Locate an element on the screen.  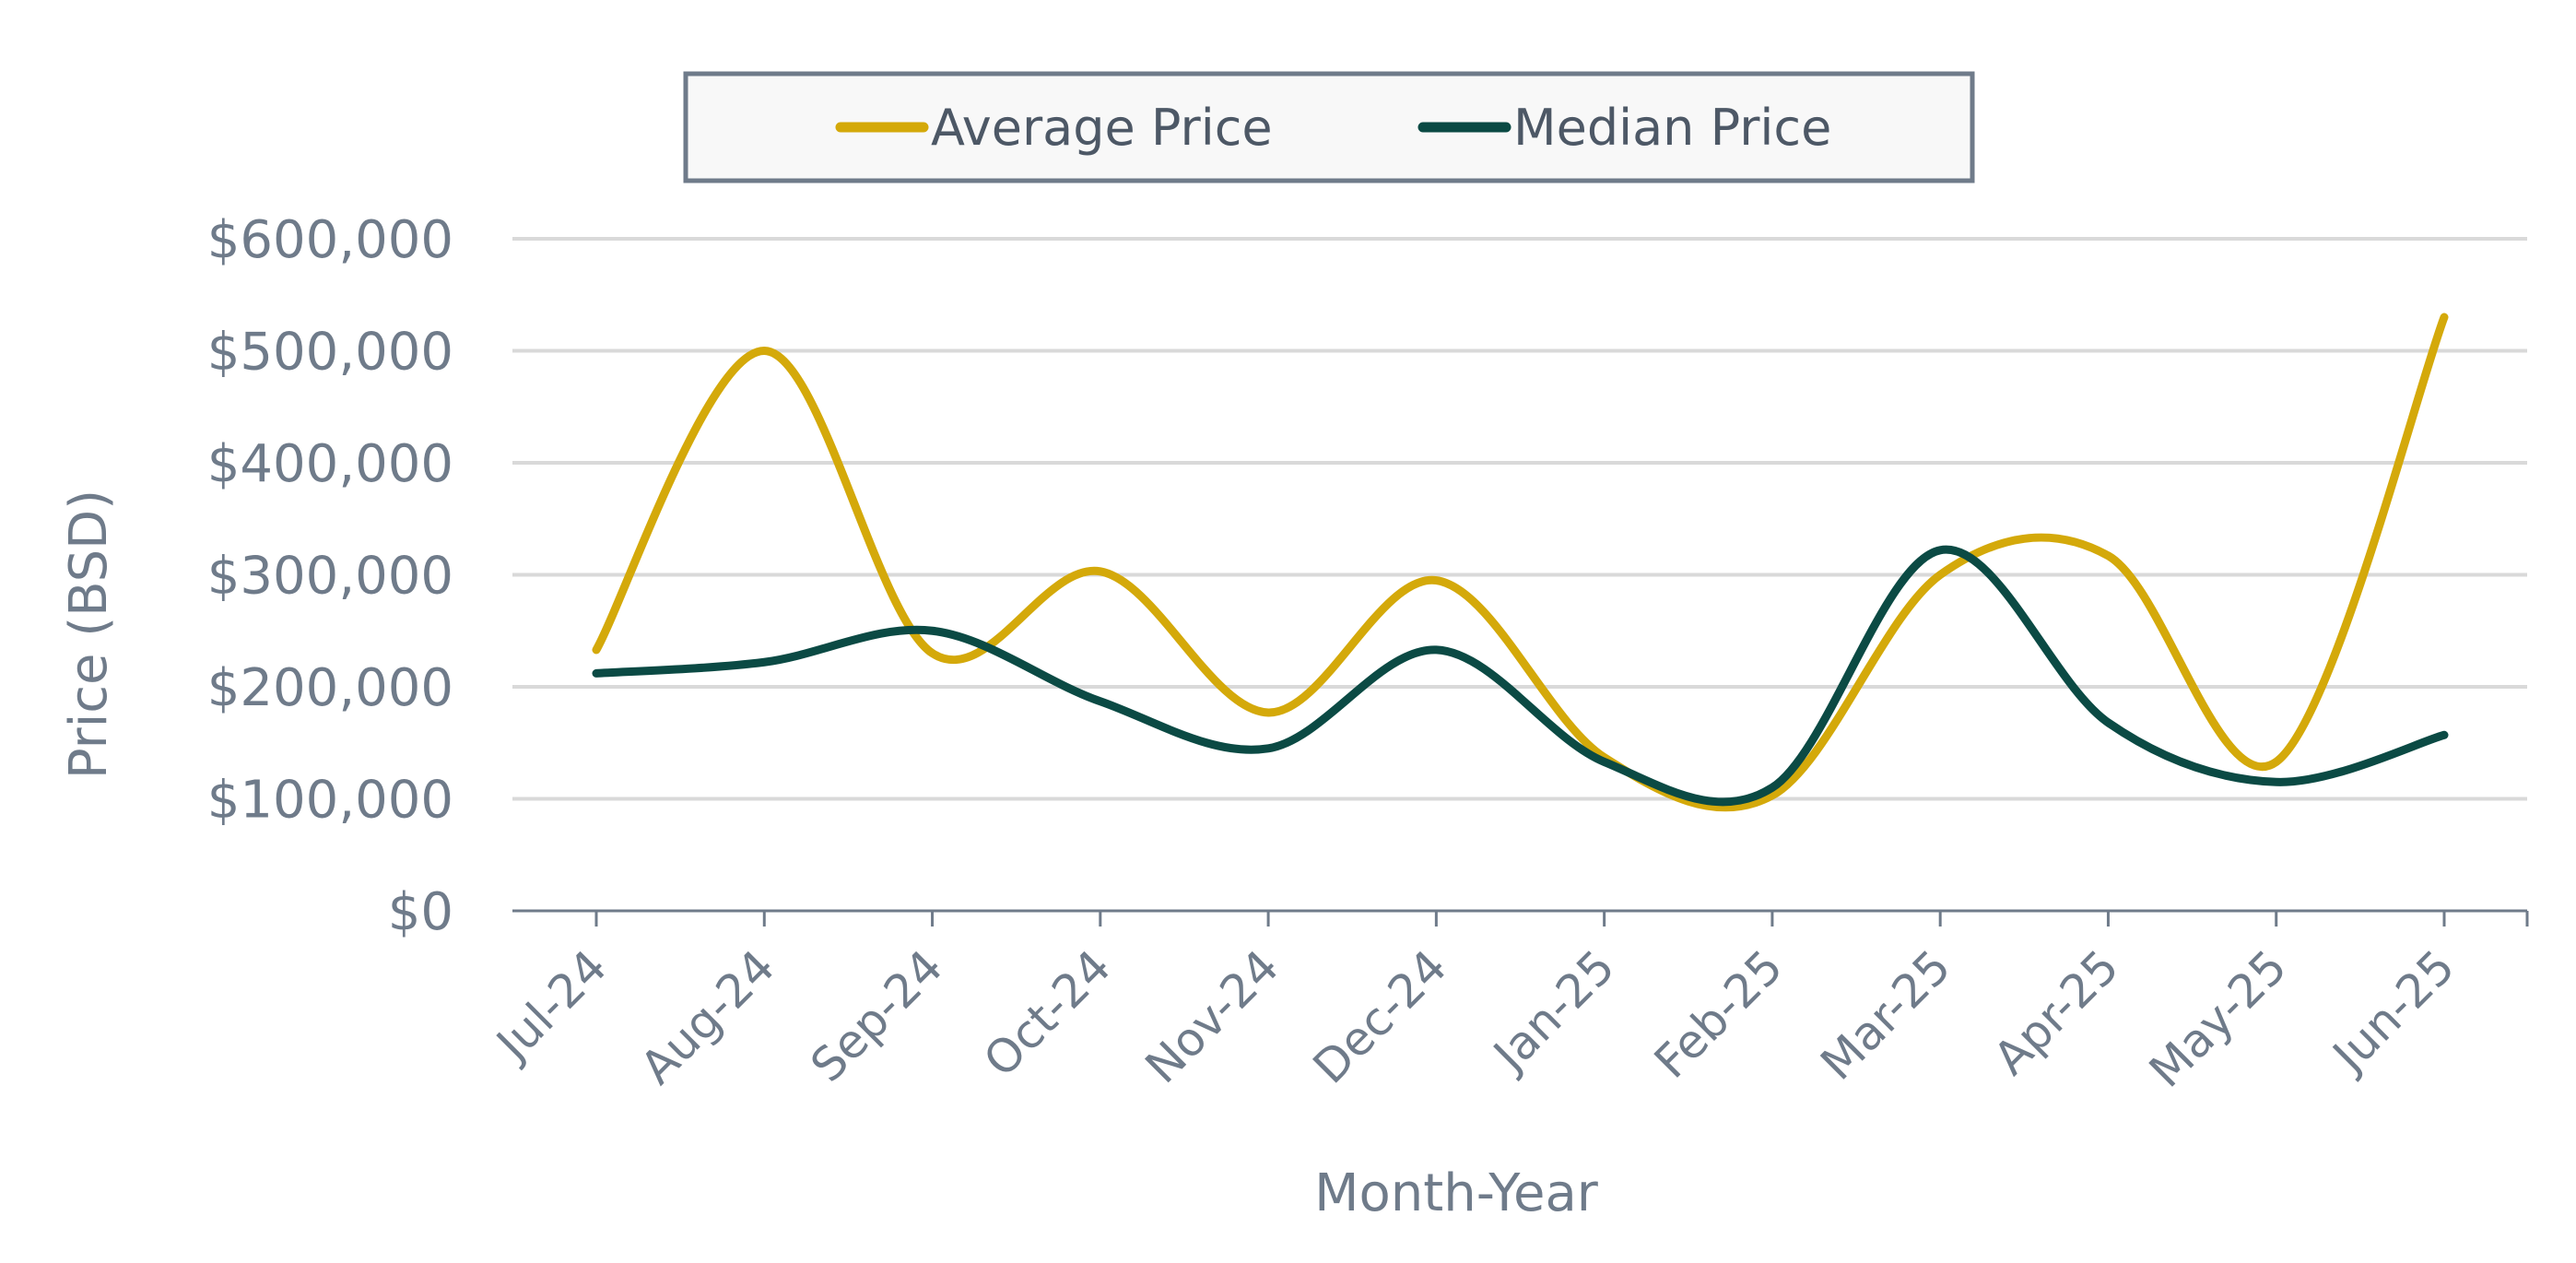
y-tick-label: $0 is located at coordinates (421, 912).